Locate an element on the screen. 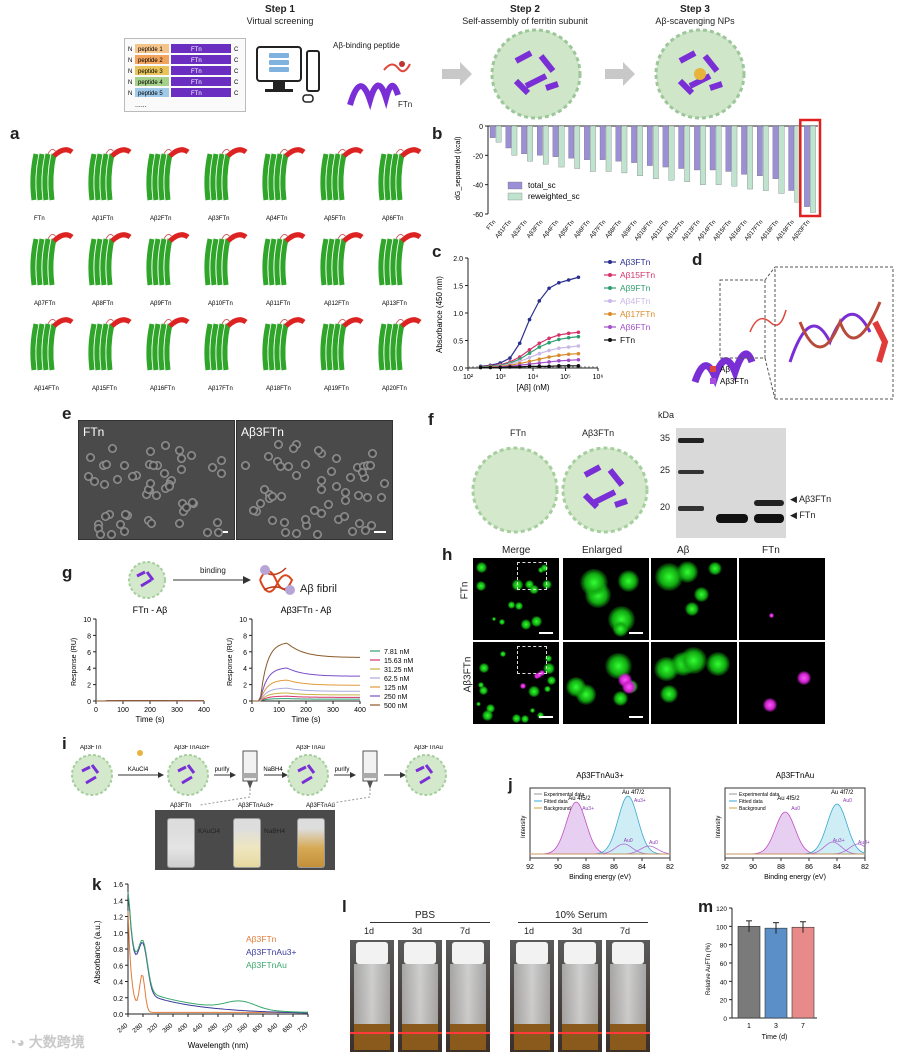 This screenshot has width=900, height=1058. g-ylabel: Response (RU) is located at coordinates (74, 662).